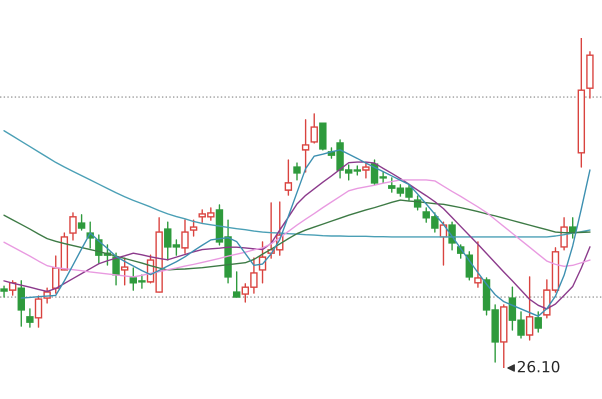 The width and height of the screenshot is (602, 399). I want to click on annotation: 26.10, so click(539, 366).